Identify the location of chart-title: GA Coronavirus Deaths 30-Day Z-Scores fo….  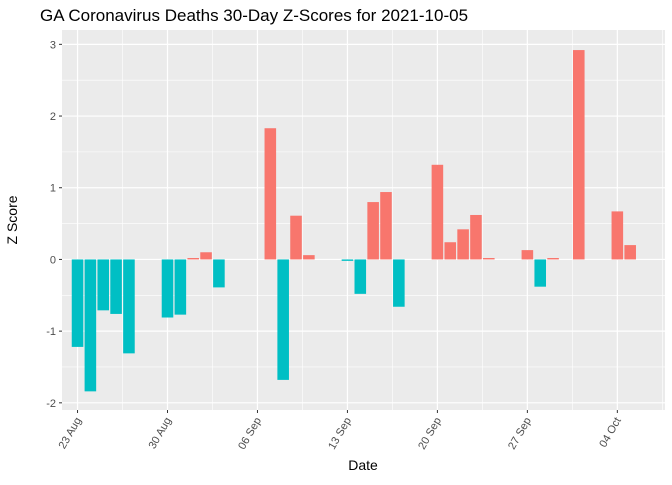
(254, 15).